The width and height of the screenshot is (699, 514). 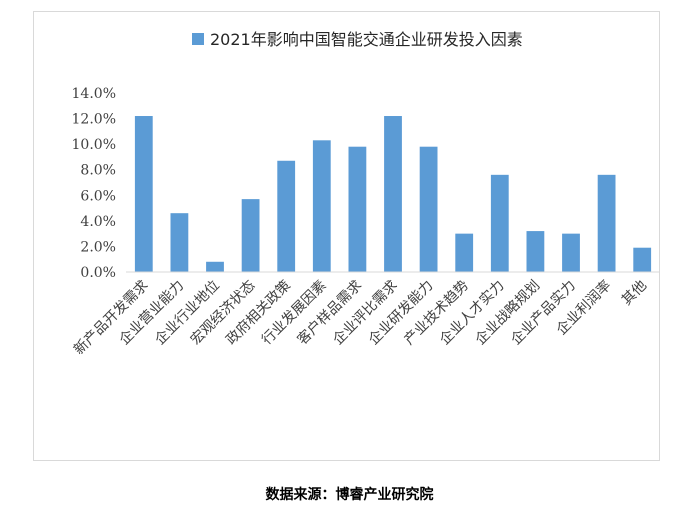 I want to click on y-tick-label: 12.0%, so click(x=94, y=120).